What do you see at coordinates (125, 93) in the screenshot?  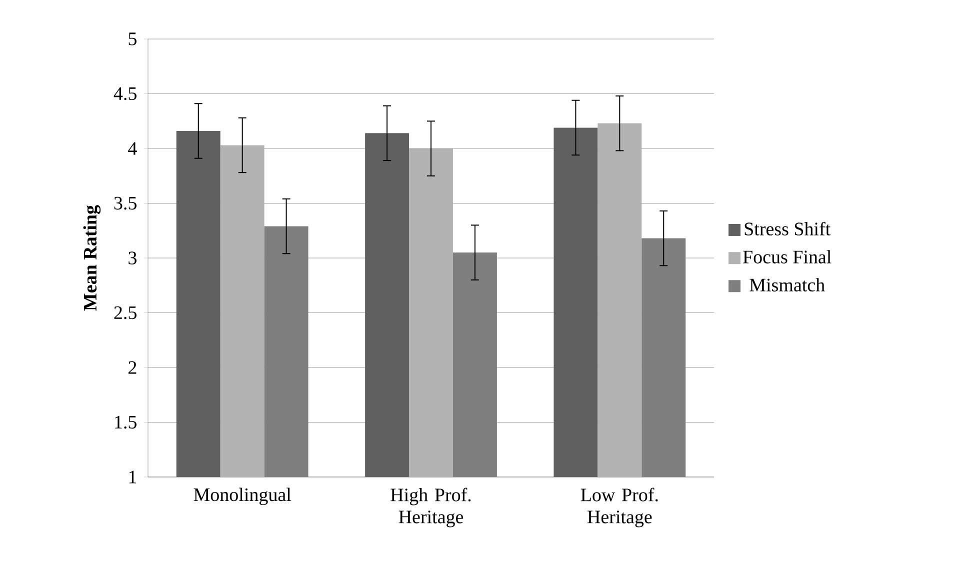 I see `y-tick-label: 4.5` at bounding box center [125, 93].